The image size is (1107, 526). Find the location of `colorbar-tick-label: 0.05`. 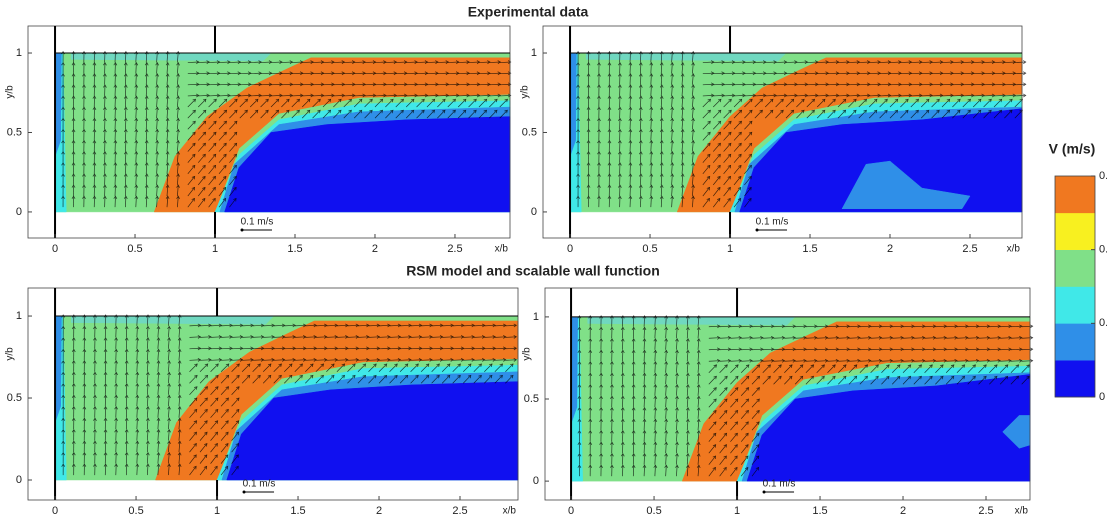

colorbar-tick-label: 0.05 is located at coordinates (1103, 323).